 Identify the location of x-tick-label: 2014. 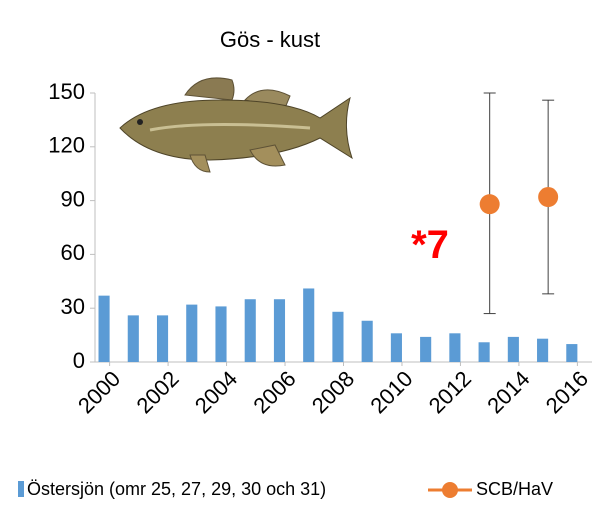
(508, 392).